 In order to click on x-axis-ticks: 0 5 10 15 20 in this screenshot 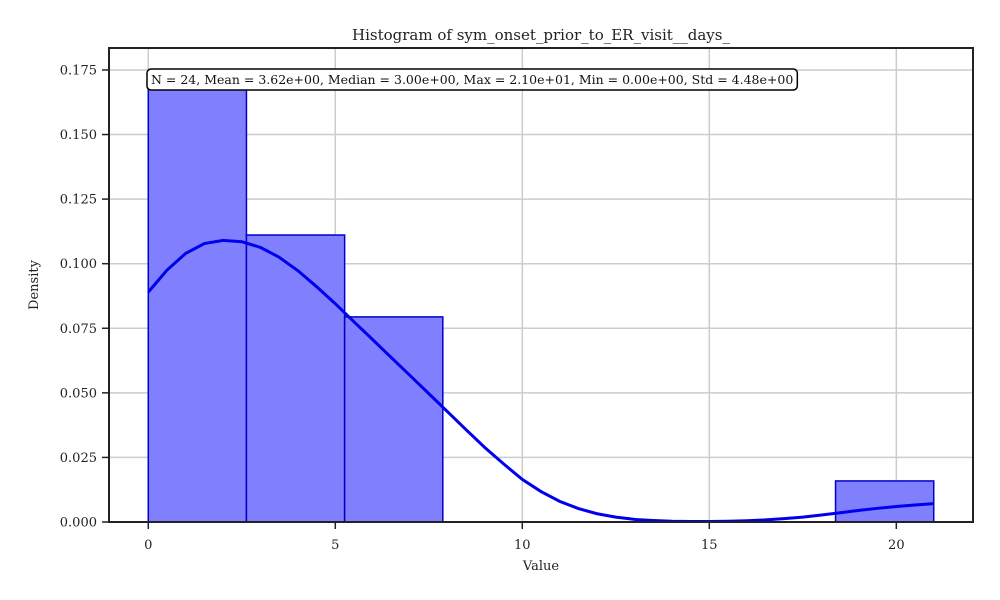, I will do `click(524, 537)`.